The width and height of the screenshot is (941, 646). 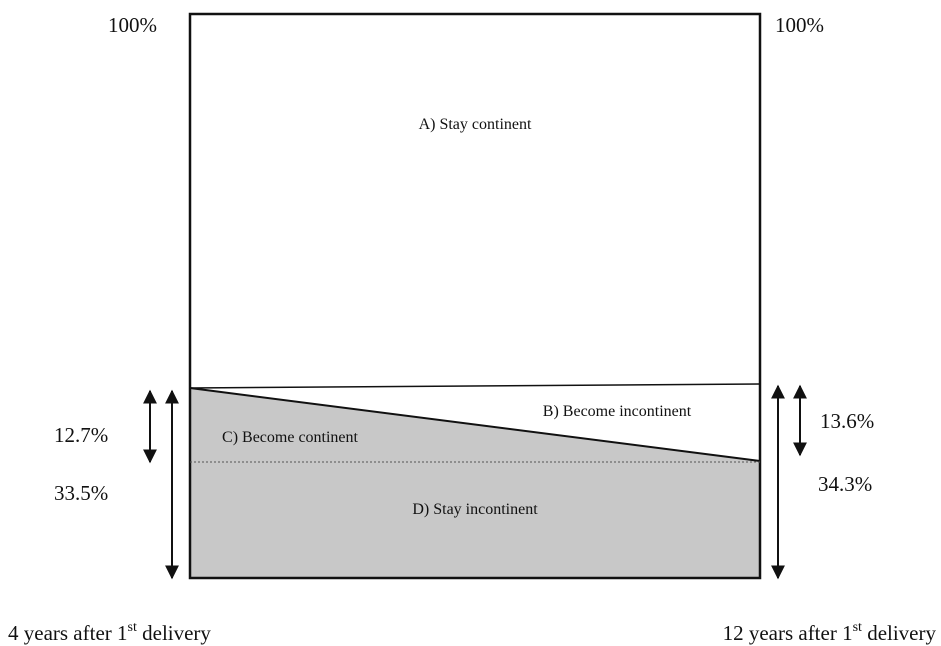 I want to click on bottom-left-label: 4 years after 1st delivery, so click(x=109, y=632).